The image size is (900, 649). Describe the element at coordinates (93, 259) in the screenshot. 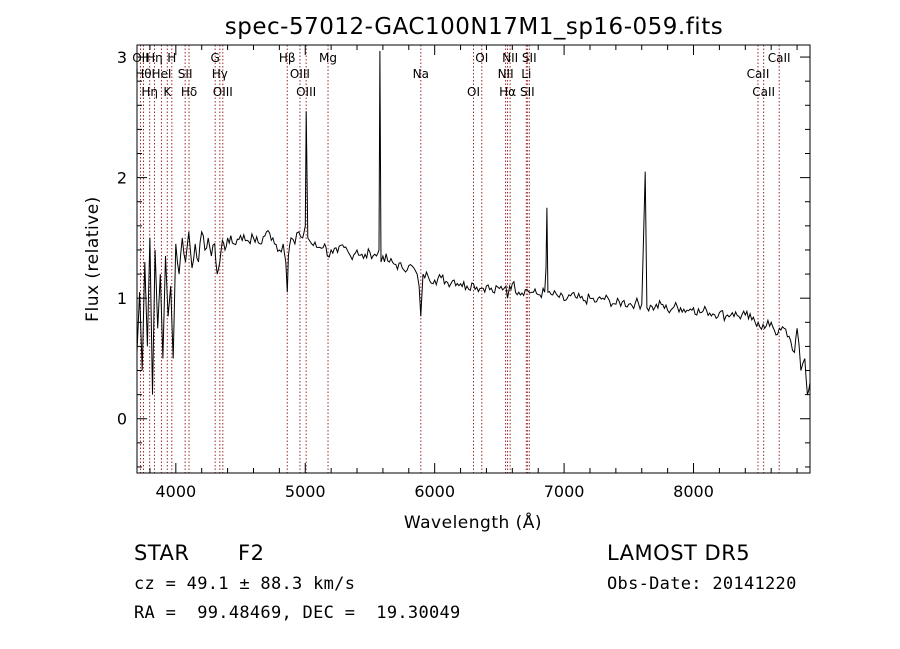

I see `y-axis-label: Flux (relative)` at that location.